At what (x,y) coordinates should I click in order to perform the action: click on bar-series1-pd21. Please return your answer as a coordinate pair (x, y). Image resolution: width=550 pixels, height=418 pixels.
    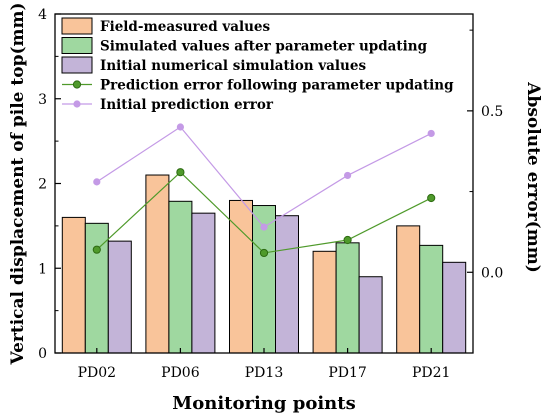
    Looking at the image, I should click on (408, 289).